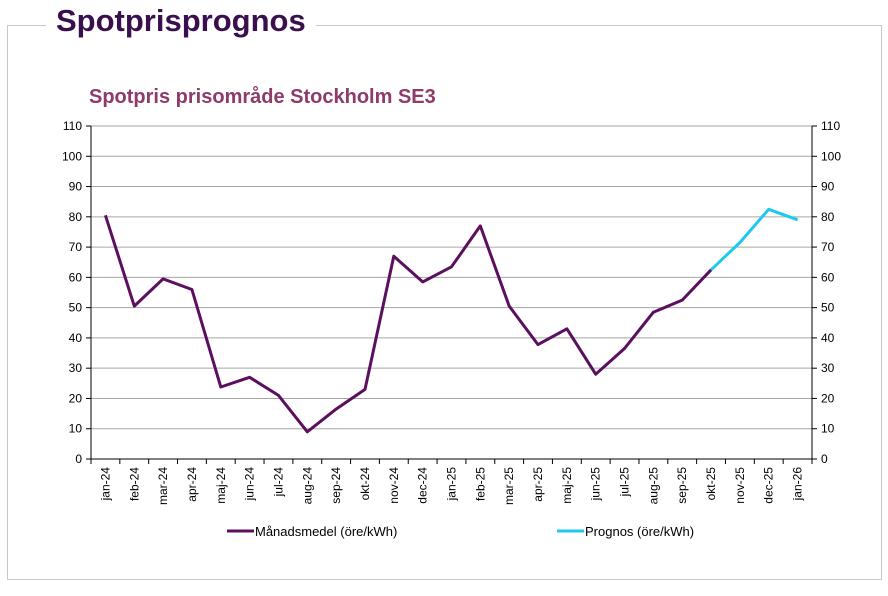 The height and width of the screenshot is (596, 888). Describe the element at coordinates (78, 459) in the screenshot. I see `y-tick-label-left: 0` at that location.